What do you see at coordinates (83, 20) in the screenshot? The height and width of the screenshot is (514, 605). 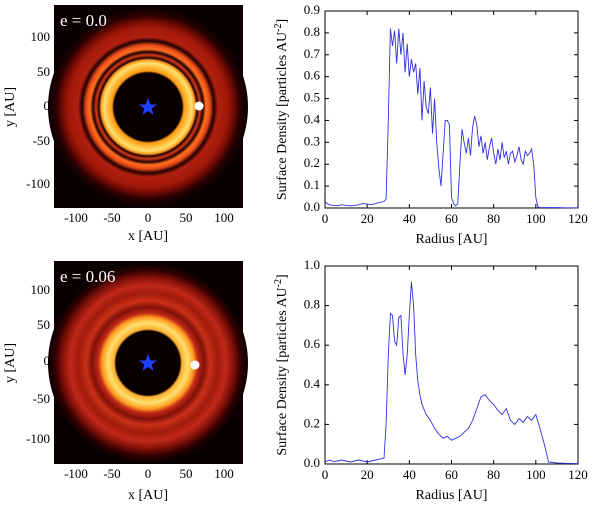 I see `panel-label: e = 0.0` at bounding box center [83, 20].